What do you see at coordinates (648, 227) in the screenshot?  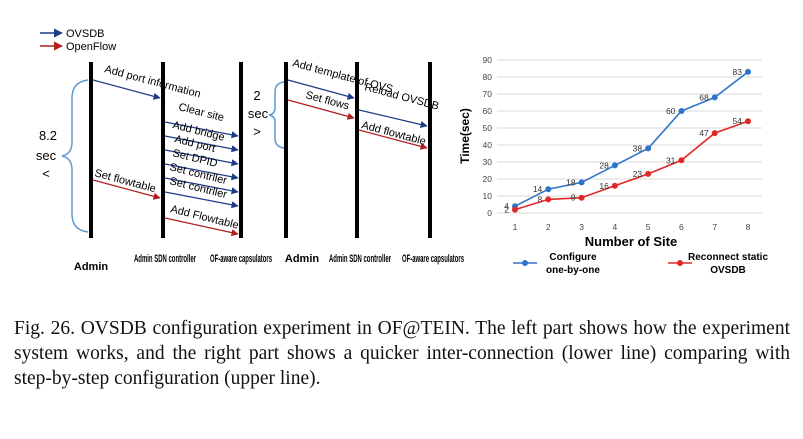 I see `x-tick-label: 5` at bounding box center [648, 227].